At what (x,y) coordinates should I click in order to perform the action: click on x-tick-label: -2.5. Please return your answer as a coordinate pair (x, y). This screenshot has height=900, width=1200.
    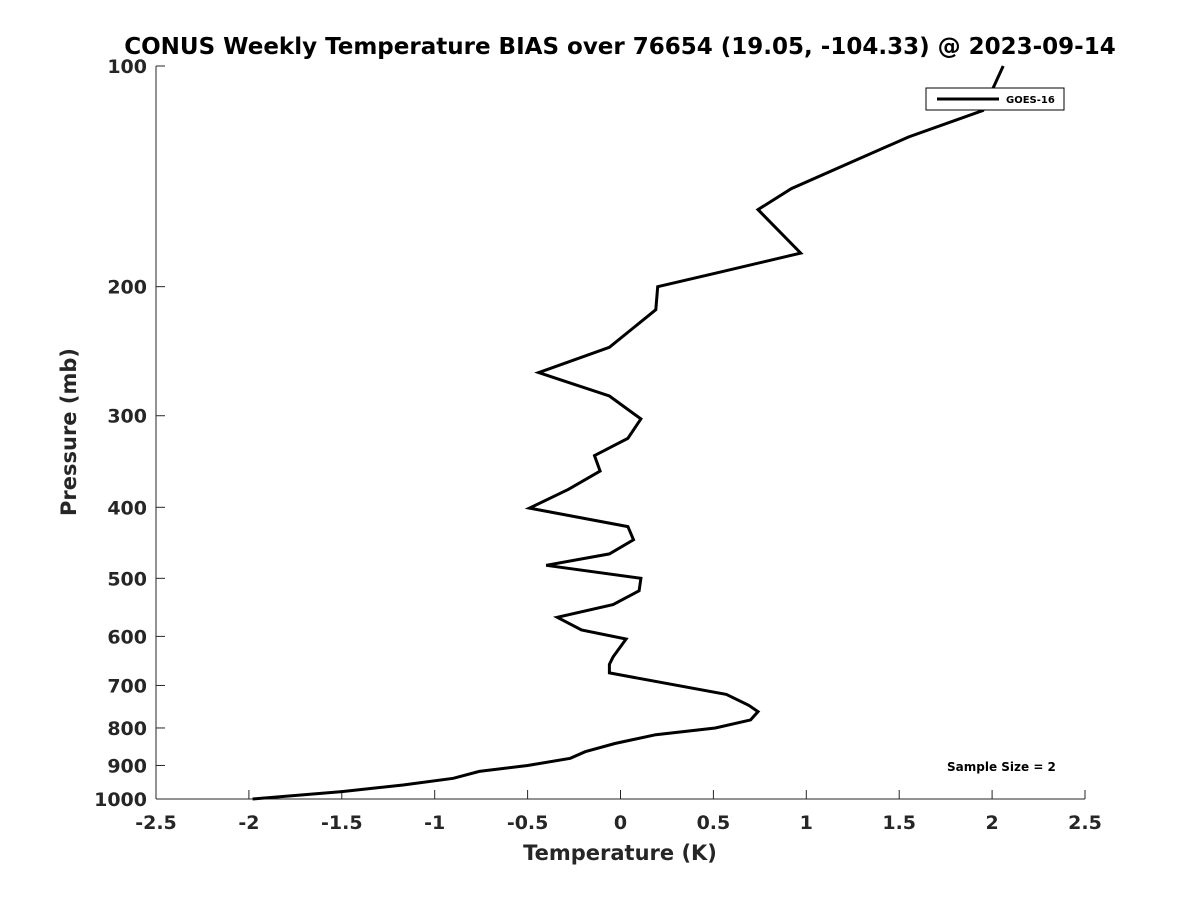
    Looking at the image, I should click on (156, 823).